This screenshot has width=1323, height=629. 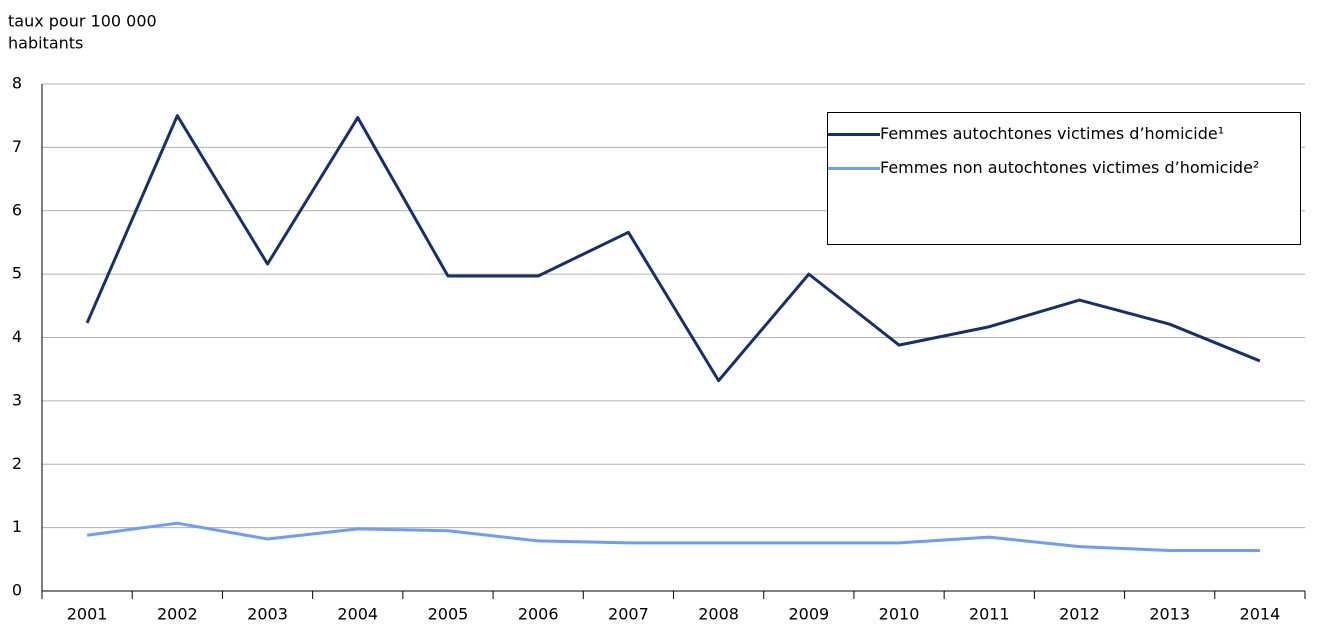 What do you see at coordinates (17, 83) in the screenshot?
I see `y-tick-label: 8` at bounding box center [17, 83].